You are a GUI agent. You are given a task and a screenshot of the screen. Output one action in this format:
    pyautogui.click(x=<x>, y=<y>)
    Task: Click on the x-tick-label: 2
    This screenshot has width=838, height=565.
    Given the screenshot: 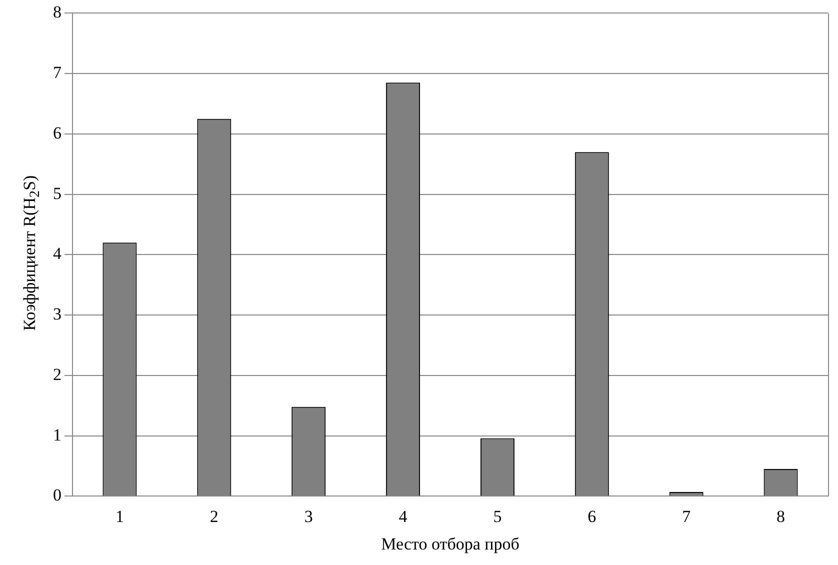 What is the action you would take?
    pyautogui.click(x=214, y=516)
    